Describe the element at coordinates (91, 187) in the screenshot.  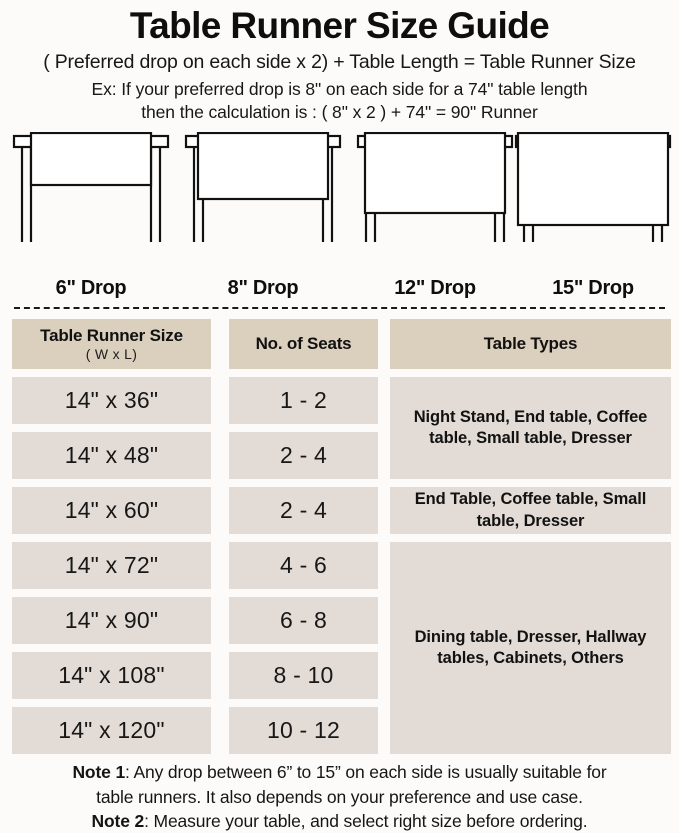
I see `table-diagram-6in` at that location.